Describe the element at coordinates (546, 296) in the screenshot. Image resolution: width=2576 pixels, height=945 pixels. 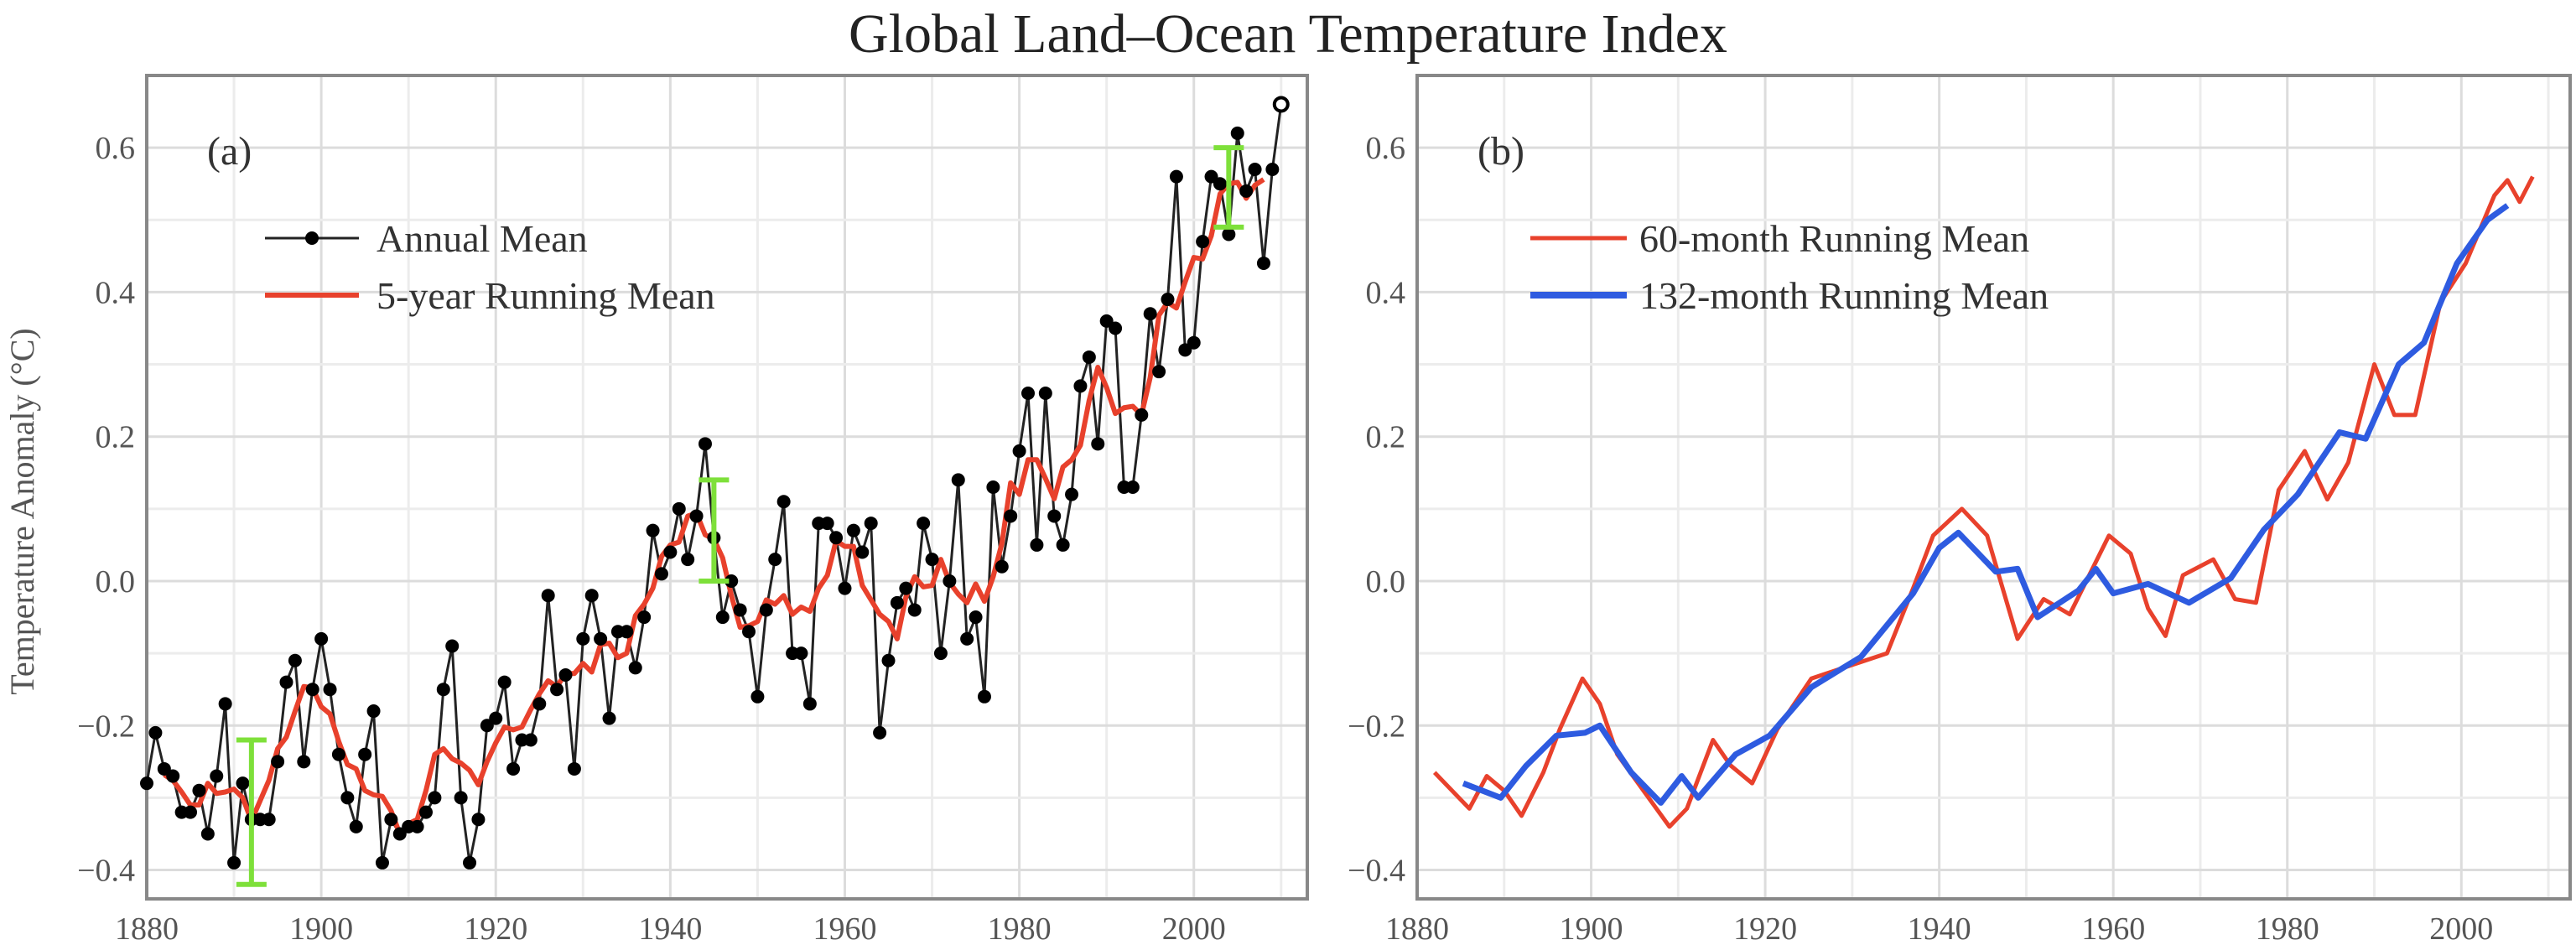
I see `legend-label: 5-year Running Mean` at that location.